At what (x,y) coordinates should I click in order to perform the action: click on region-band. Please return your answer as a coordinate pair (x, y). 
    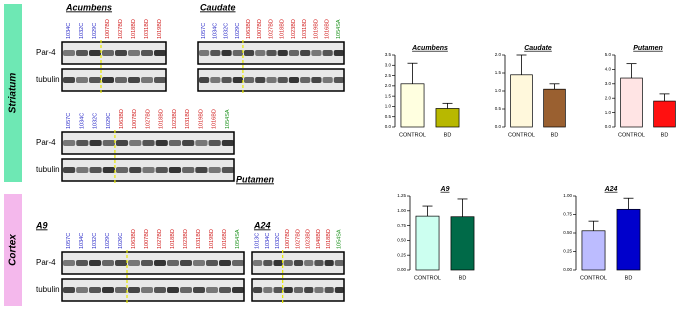
    Looking at the image, I should click on (13, 93).